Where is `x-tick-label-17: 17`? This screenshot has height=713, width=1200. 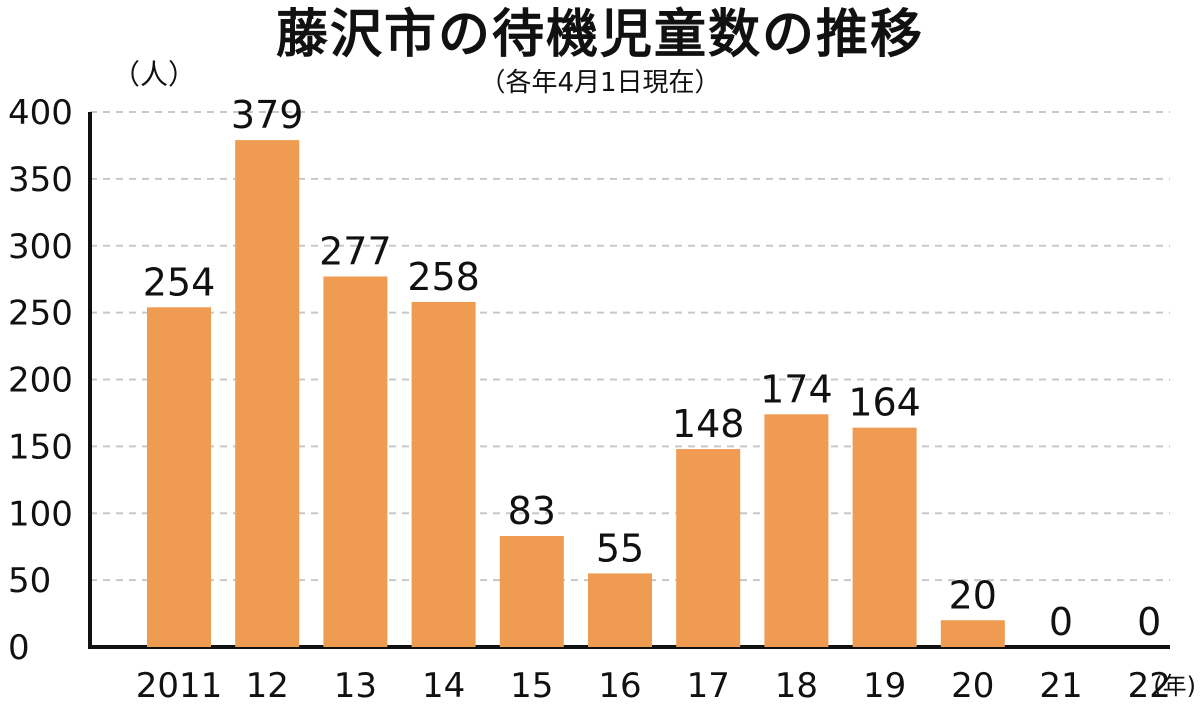 x-tick-label-17: 17 is located at coordinates (708, 686).